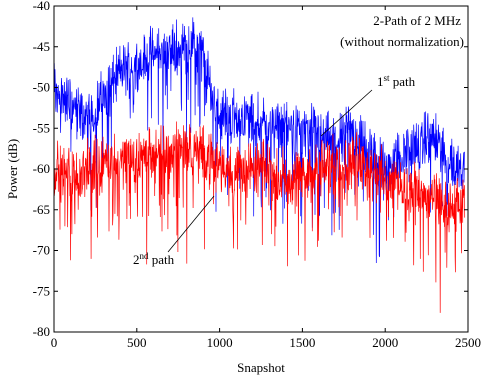 The width and height of the screenshot is (485, 388). Describe the element at coordinates (387, 78) in the screenshot. I see `first-path-sup: st` at that location.